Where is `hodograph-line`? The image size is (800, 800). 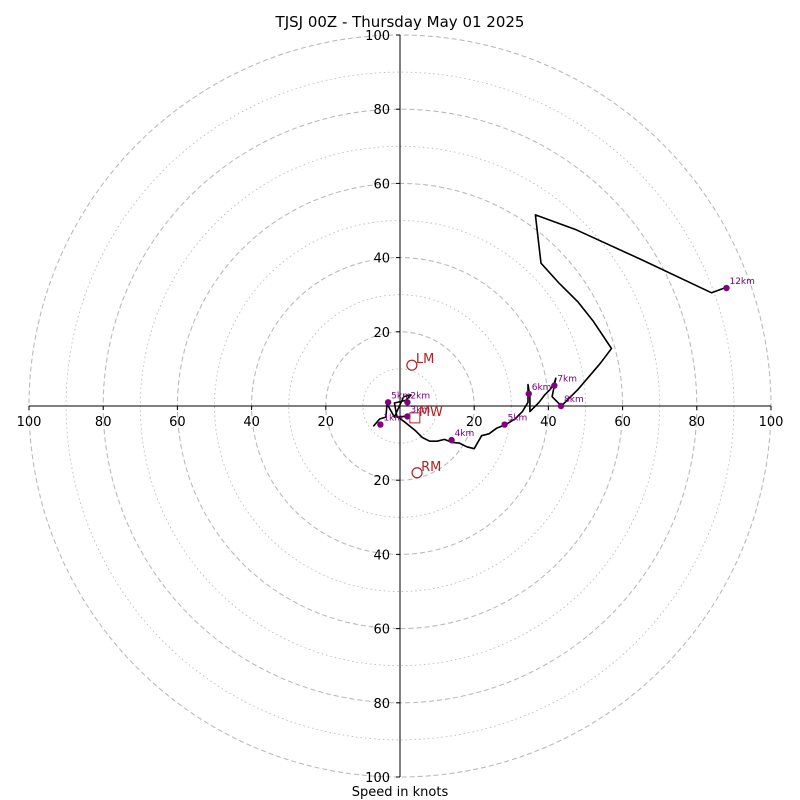 hodograph-line is located at coordinates (549, 332).